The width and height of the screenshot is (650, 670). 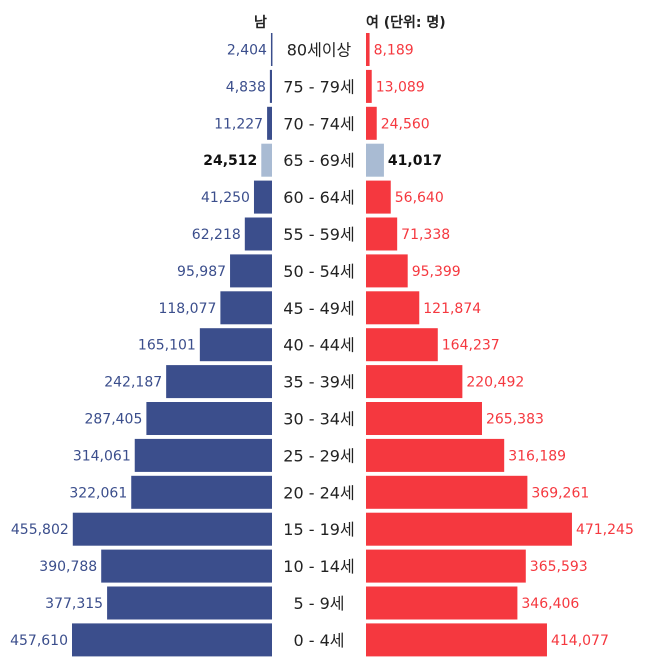 What do you see at coordinates (113, 420) in the screenshot?
I see `male-value-label: 287,405` at bounding box center [113, 420].